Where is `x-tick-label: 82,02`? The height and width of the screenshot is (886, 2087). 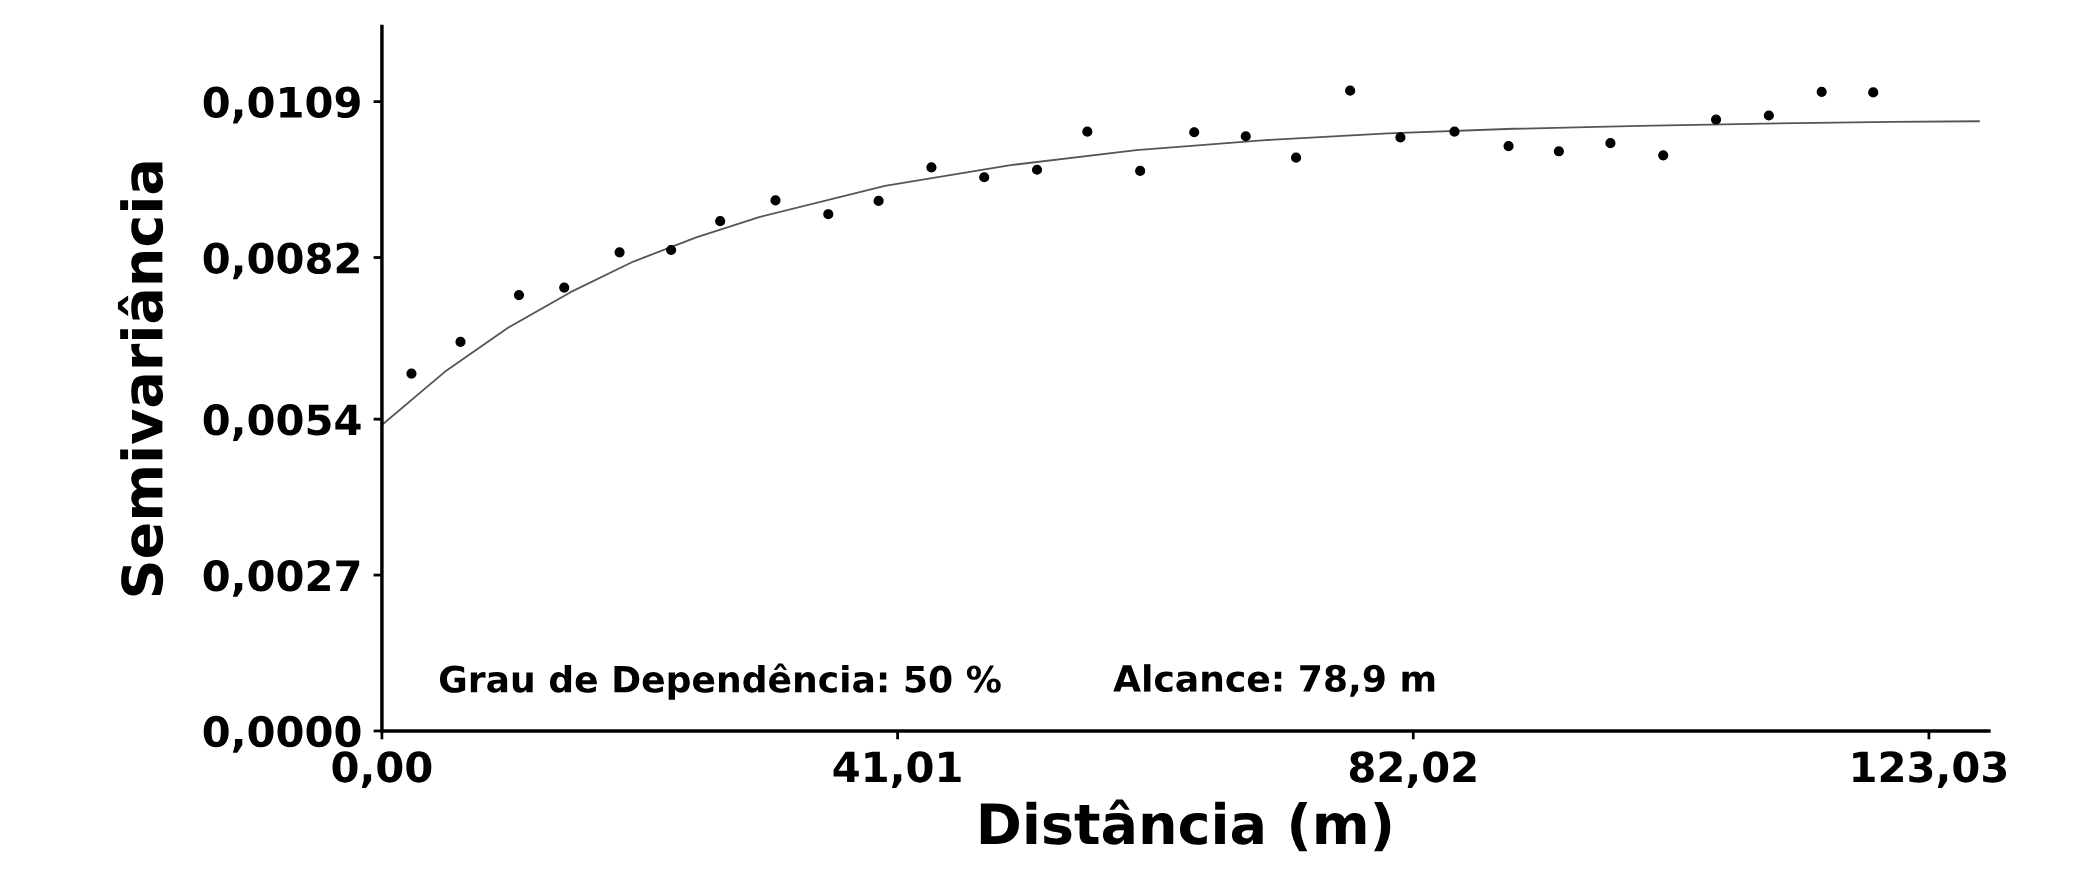
x-tick-label: 82,02 is located at coordinates (1412, 769).